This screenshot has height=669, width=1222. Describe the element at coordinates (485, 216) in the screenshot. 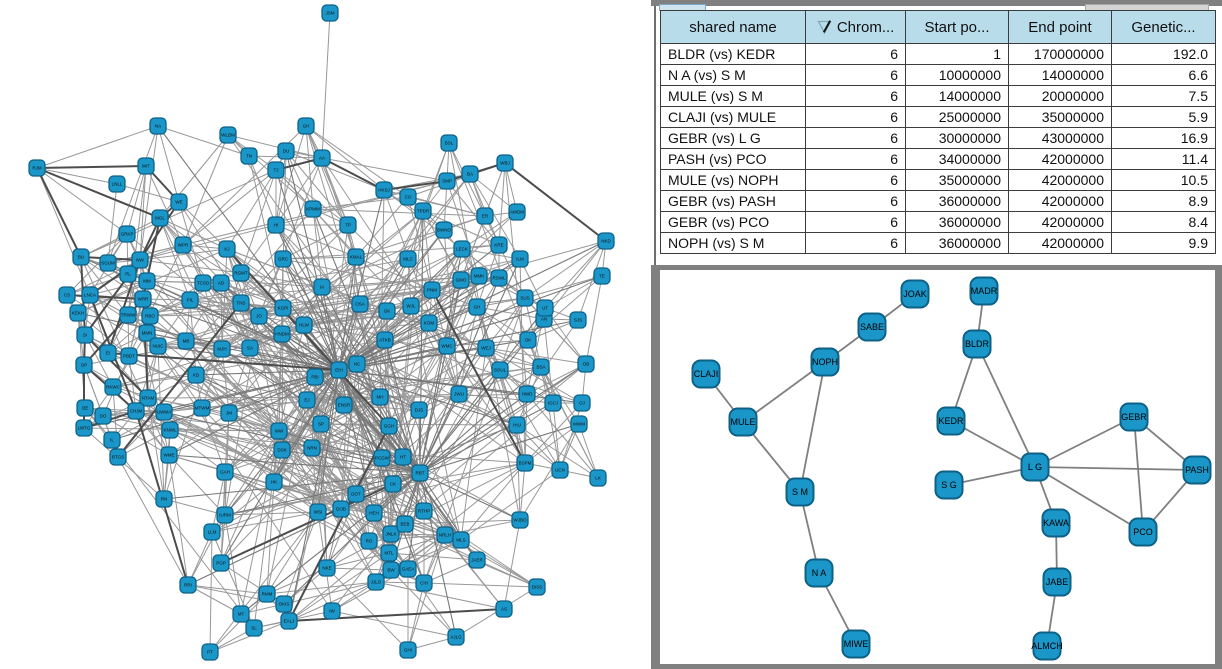

I see `svg-text: ER` at that location.